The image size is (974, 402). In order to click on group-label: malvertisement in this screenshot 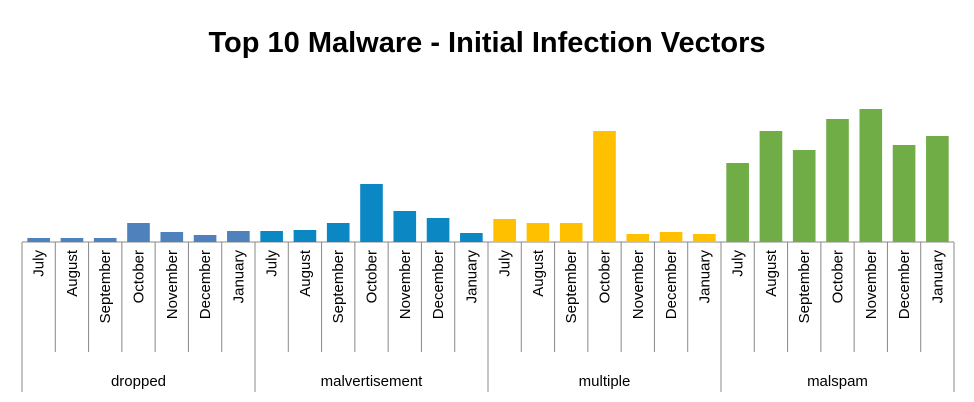, I will do `click(372, 381)`.